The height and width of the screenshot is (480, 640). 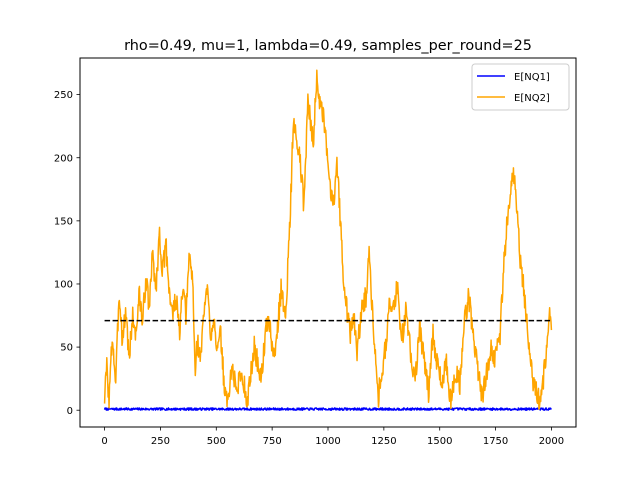 What do you see at coordinates (63, 95) in the screenshot?
I see `y-tick-label: 250` at bounding box center [63, 95].